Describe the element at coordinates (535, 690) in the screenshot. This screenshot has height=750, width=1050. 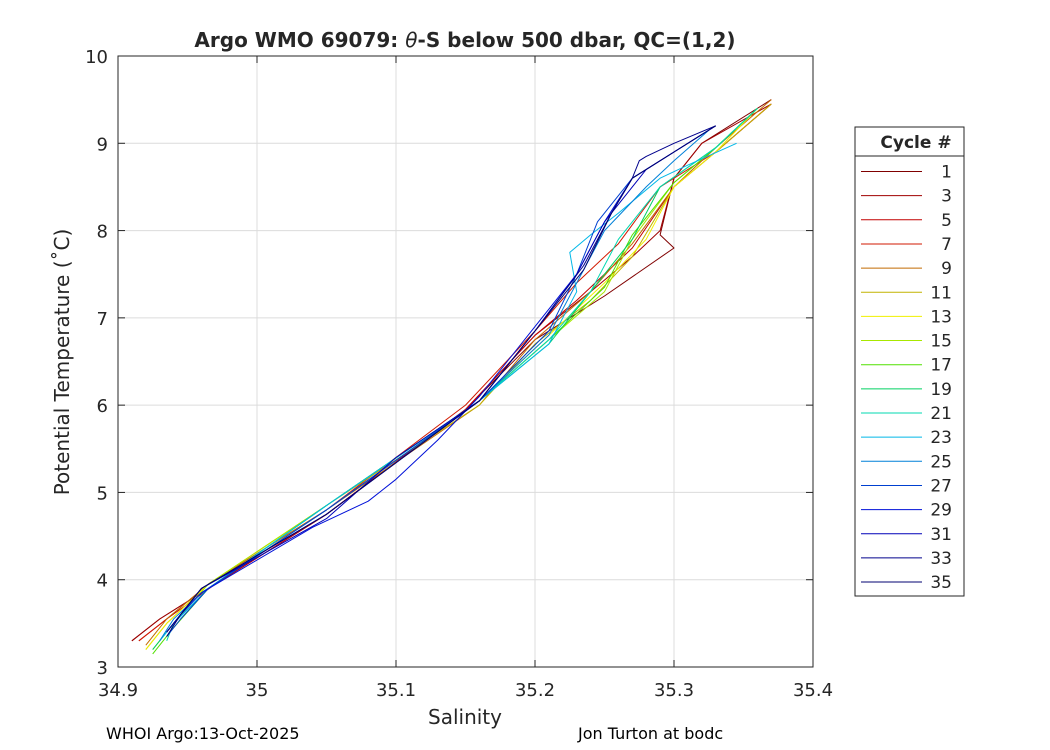
I see `x-tick-label: 35.2` at that location.